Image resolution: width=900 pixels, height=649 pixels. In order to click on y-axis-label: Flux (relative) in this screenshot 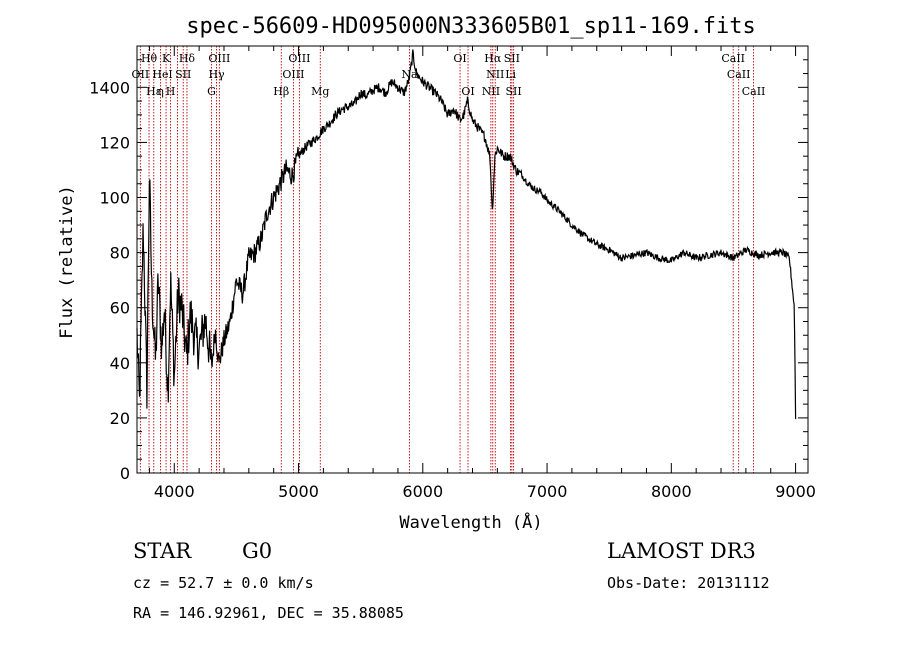, I will do `click(67, 262)`.